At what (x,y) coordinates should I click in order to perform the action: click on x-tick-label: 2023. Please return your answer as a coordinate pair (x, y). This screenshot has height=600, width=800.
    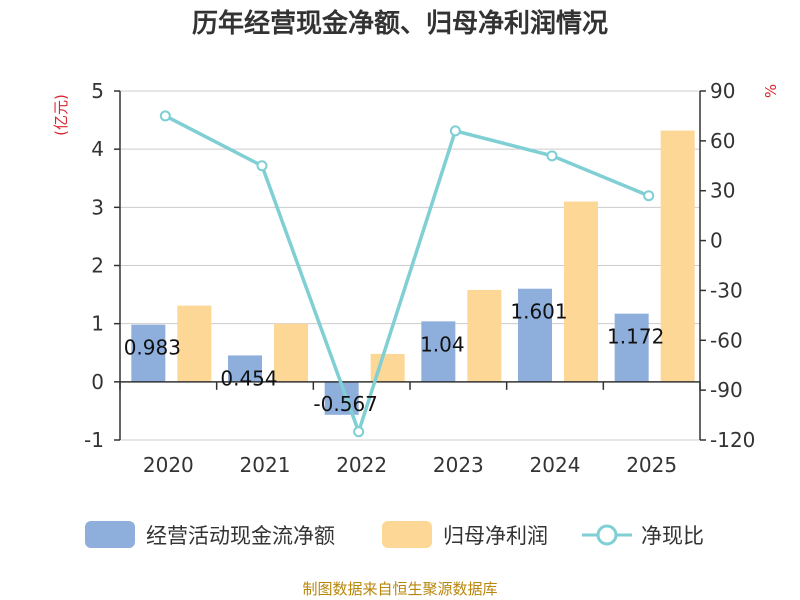
    Looking at the image, I should click on (458, 465).